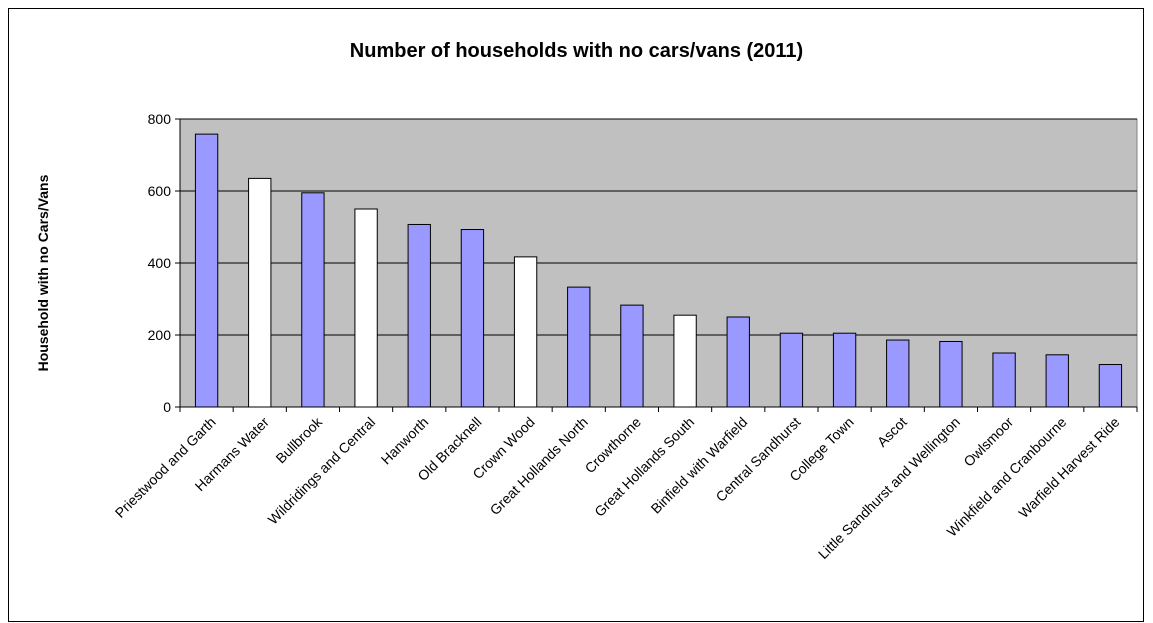 This screenshot has width=1153, height=623. Describe the element at coordinates (322, 471) in the screenshot. I see `x-tick-label: Wildridings and Central` at that location.